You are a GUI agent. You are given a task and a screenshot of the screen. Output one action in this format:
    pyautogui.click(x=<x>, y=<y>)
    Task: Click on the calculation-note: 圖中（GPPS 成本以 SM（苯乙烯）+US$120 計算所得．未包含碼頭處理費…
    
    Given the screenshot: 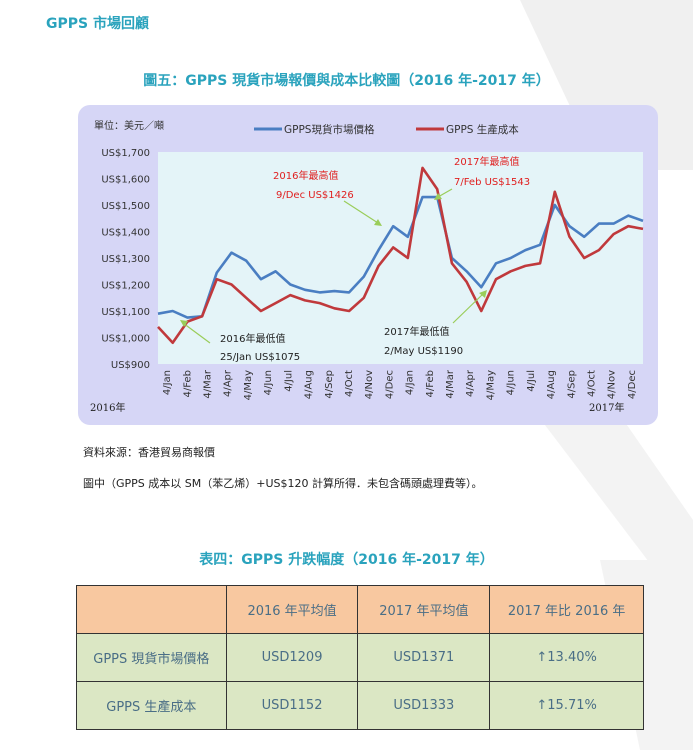 What is the action you would take?
    pyautogui.click(x=283, y=483)
    